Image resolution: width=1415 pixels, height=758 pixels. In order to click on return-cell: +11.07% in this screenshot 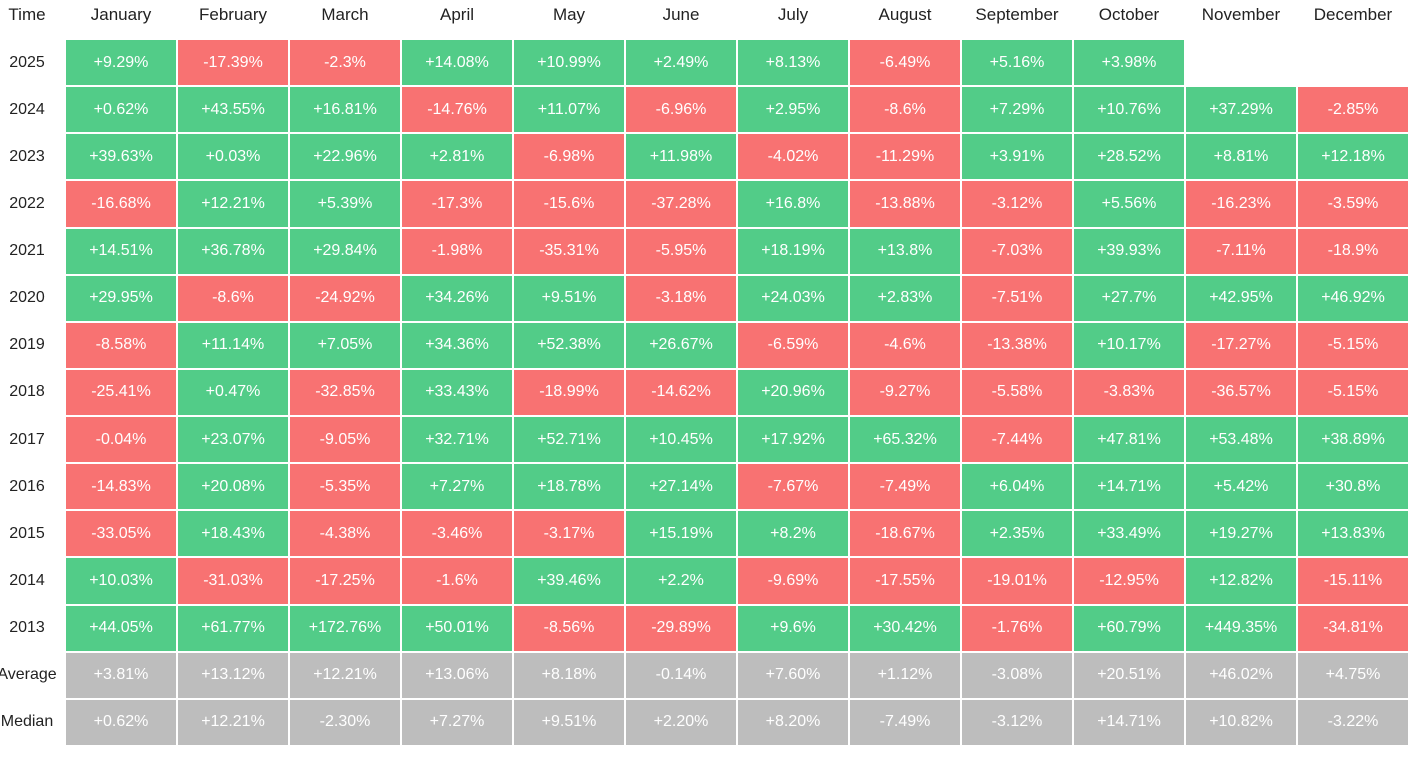, I will do `click(569, 110)`.